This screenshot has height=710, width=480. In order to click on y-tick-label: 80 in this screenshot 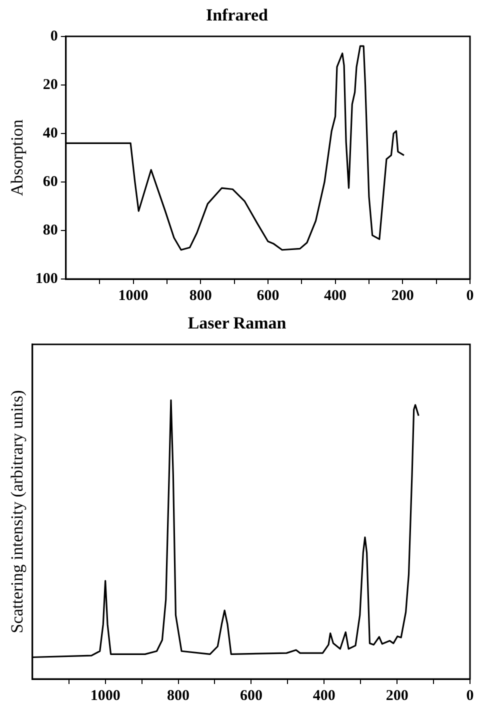, I will do `click(50, 230)`.